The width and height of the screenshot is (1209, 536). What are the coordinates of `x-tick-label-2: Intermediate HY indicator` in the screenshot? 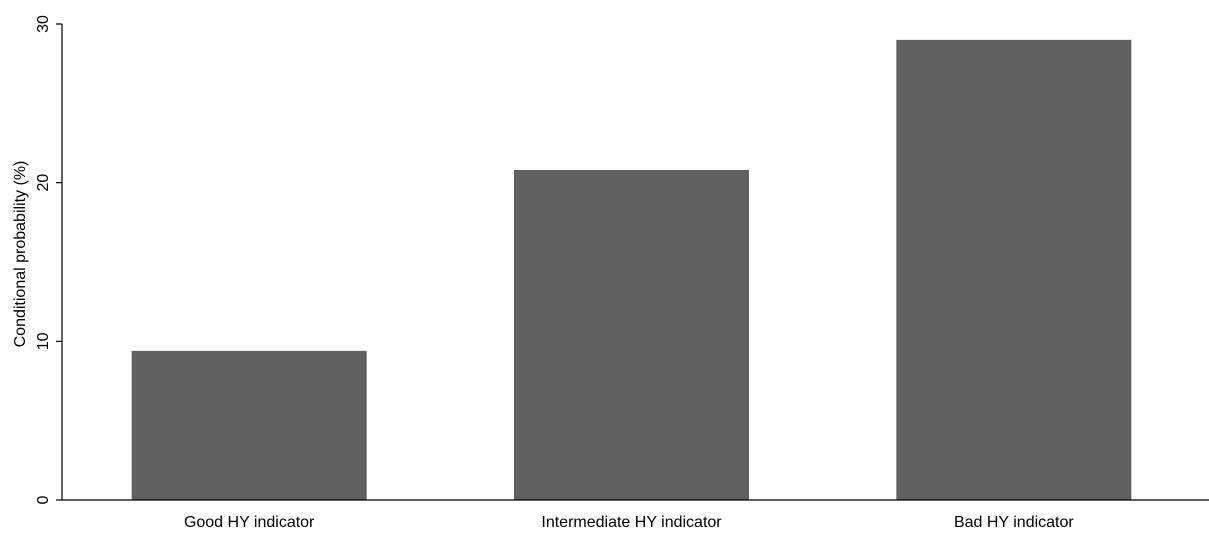 It's located at (631, 522).